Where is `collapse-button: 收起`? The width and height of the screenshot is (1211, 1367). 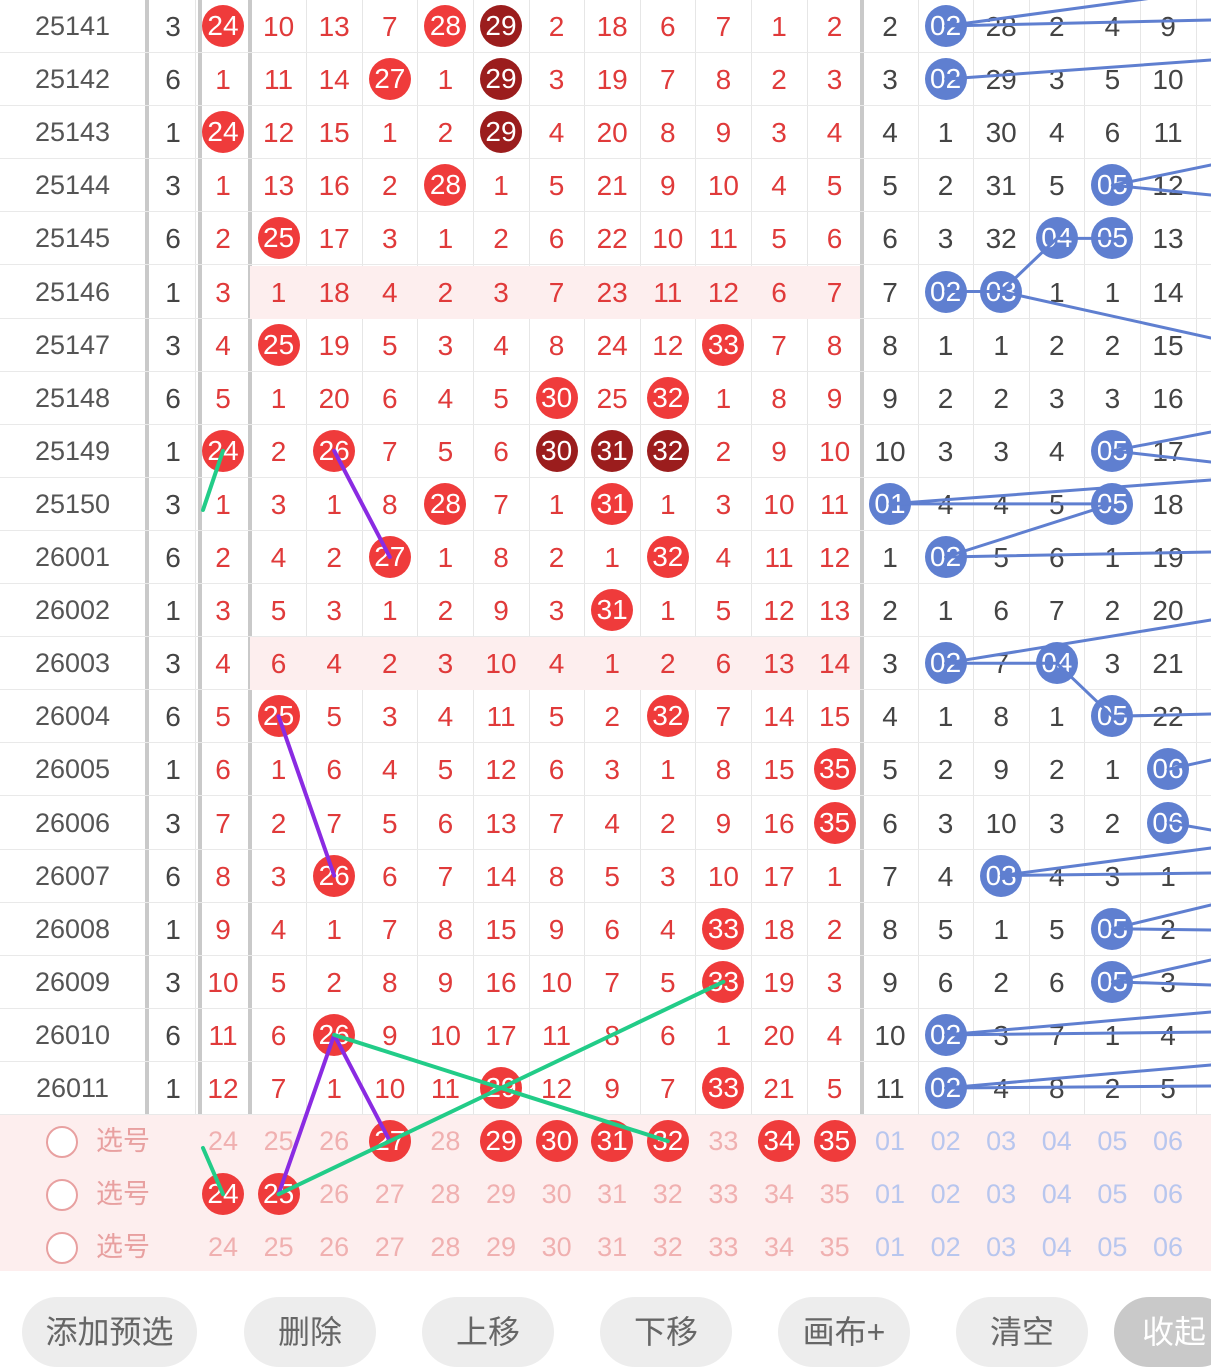
collapse-button: 收起 is located at coordinates (1162, 1332).